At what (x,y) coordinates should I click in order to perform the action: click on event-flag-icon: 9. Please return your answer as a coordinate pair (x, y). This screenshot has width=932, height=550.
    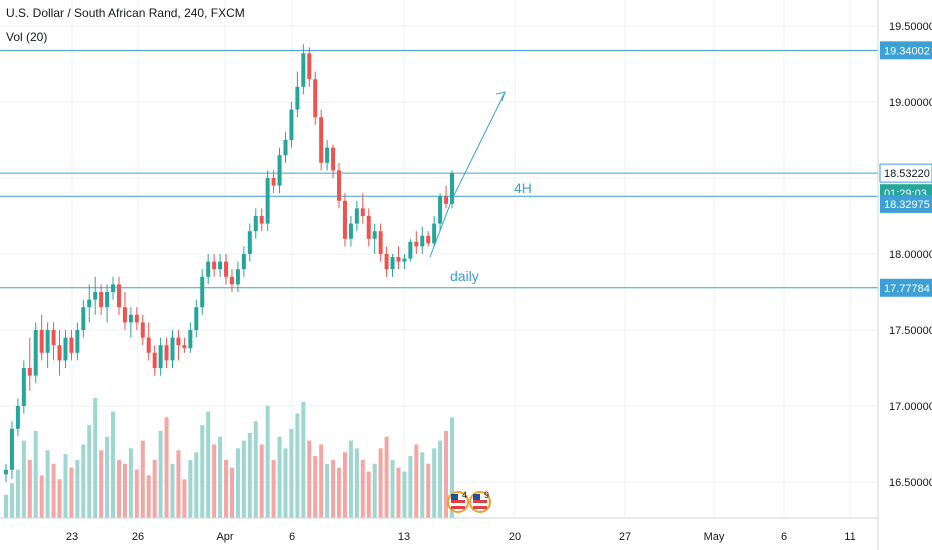
    Looking at the image, I should click on (480, 501).